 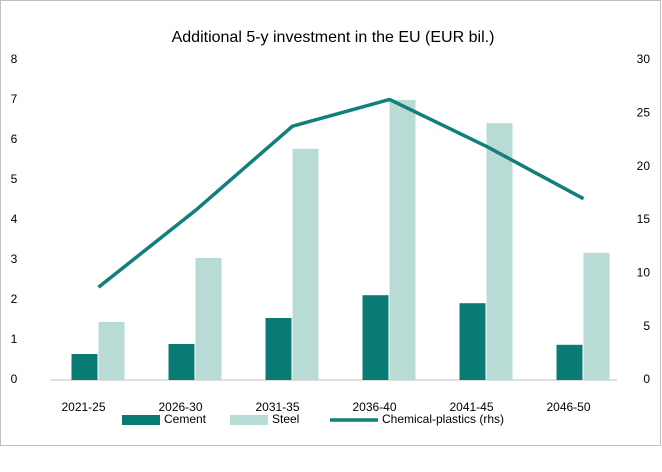 What do you see at coordinates (646, 379) in the screenshot?
I see `y2-tick-label: 0` at bounding box center [646, 379].